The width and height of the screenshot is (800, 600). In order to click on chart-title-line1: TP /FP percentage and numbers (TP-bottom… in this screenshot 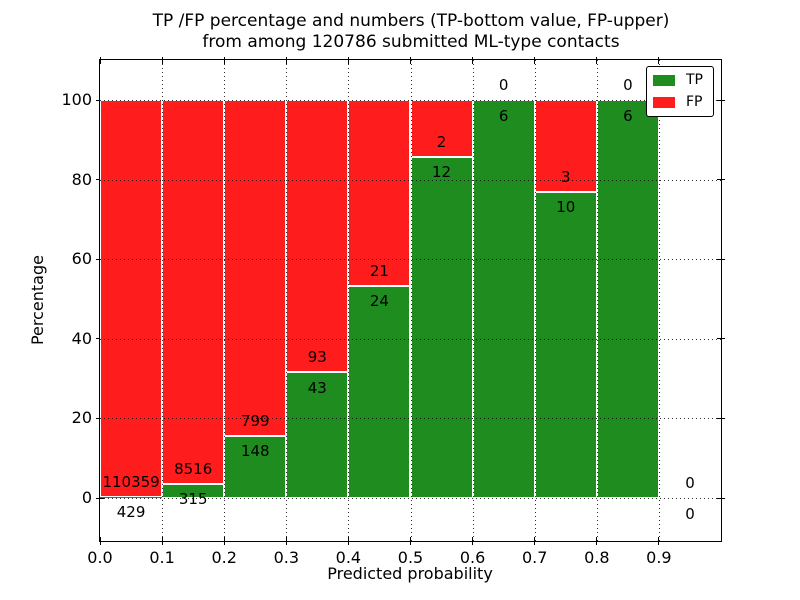, I will do `click(411, 21)`.